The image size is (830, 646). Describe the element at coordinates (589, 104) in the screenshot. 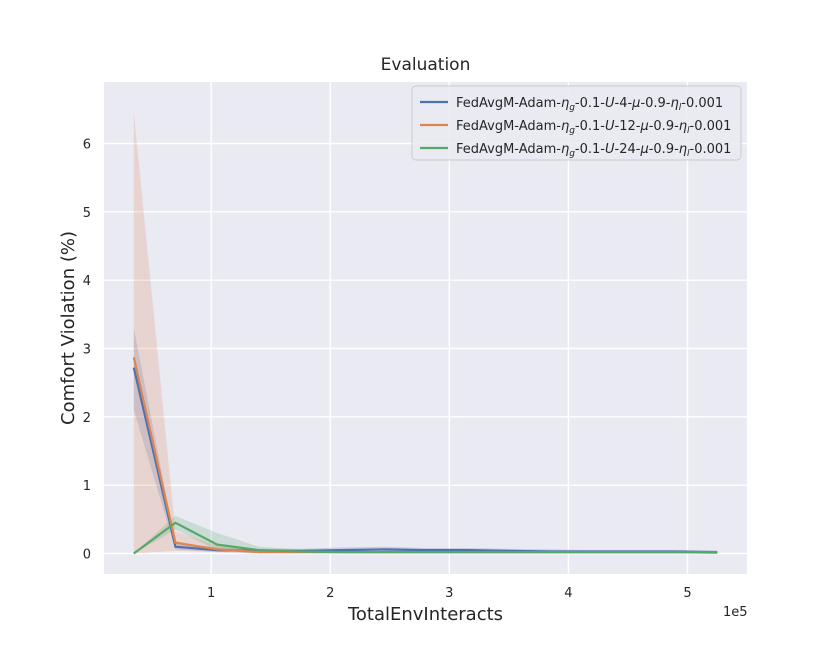

I see `legend-label: FedAvgM-Adam-ηg-0.1-U-4-μ-0.9-ηl-0.001` at that location.